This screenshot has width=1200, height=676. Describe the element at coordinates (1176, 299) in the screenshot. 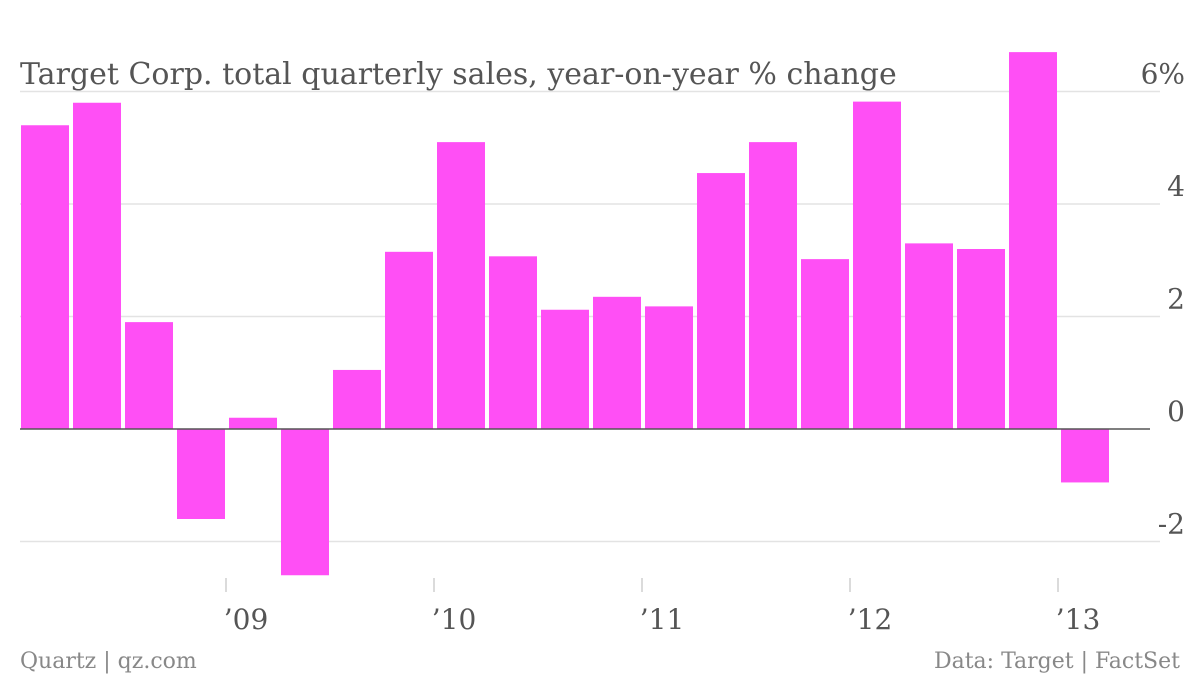

I see `y-tick-label: 2` at that location.